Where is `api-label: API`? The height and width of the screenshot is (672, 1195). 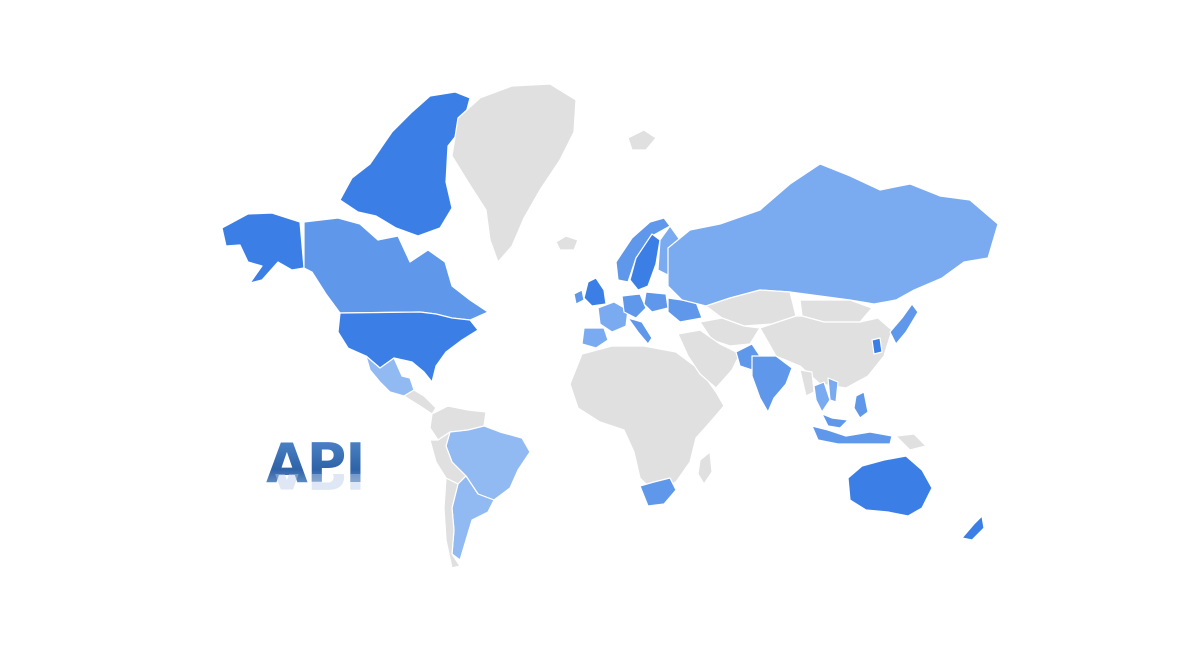
api-label: API is located at coordinates (321, 464).